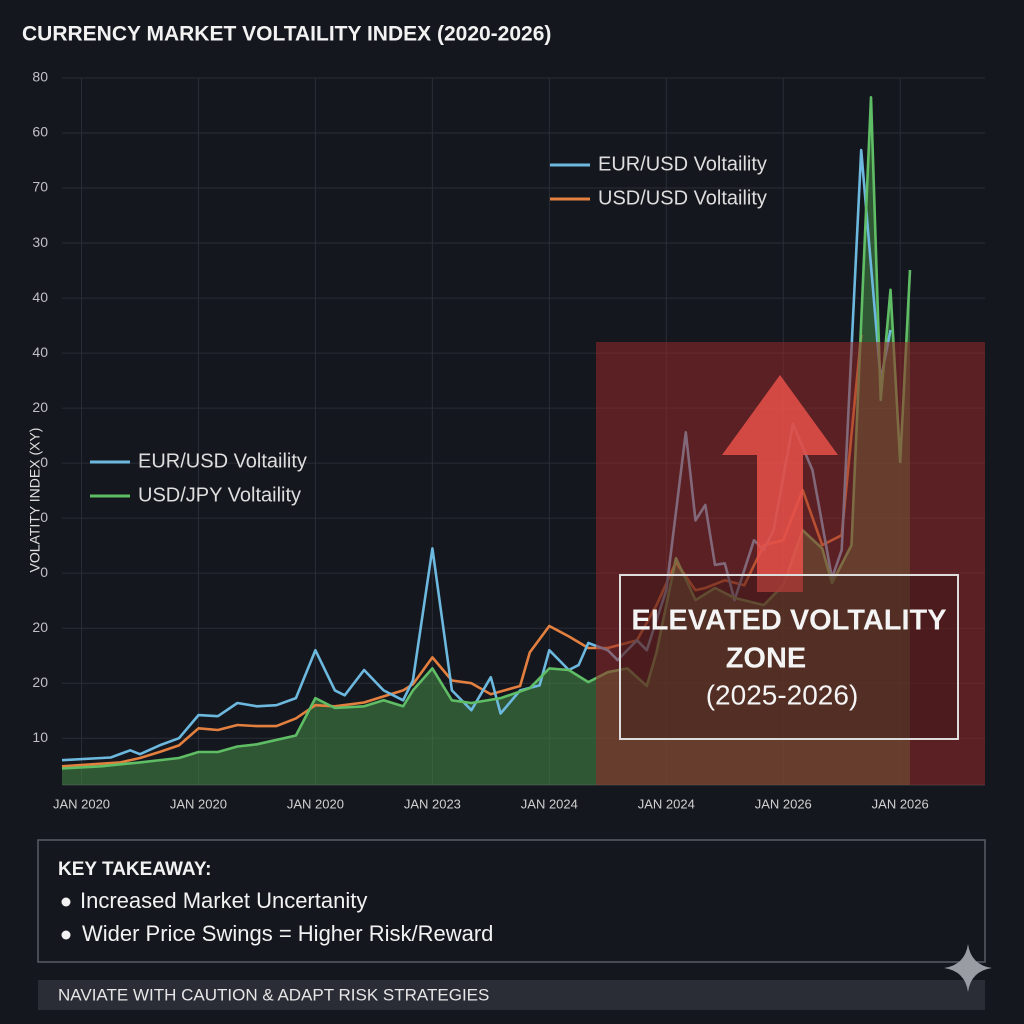 The image size is (1024, 1024). I want to click on y-tick-label: 80, so click(40, 77).